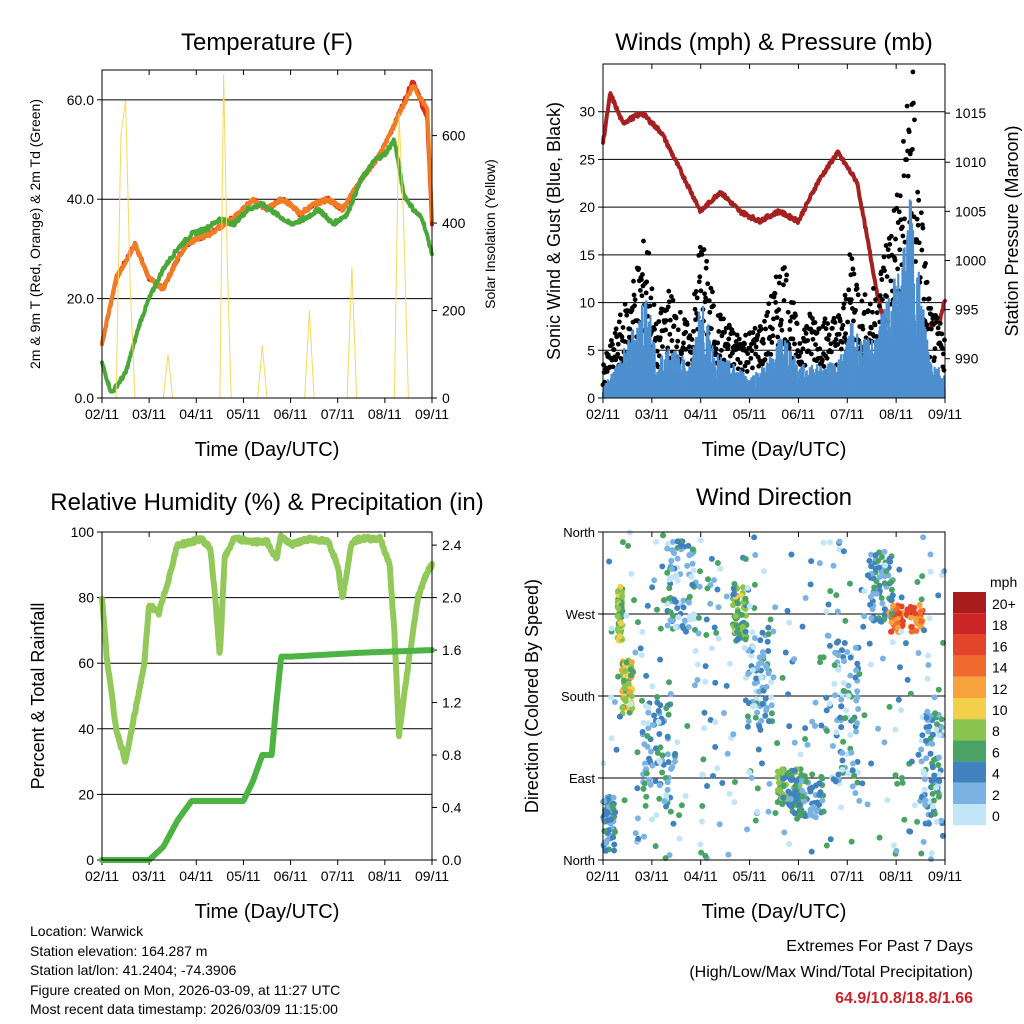  Describe the element at coordinates (267, 697) in the screenshot. I see `plot-area` at that location.